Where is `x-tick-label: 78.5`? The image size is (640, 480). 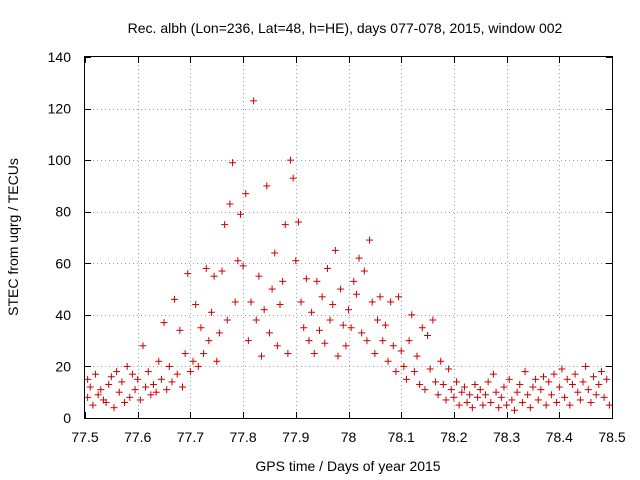
x-tick-label: 78.5 is located at coordinates (611, 437).